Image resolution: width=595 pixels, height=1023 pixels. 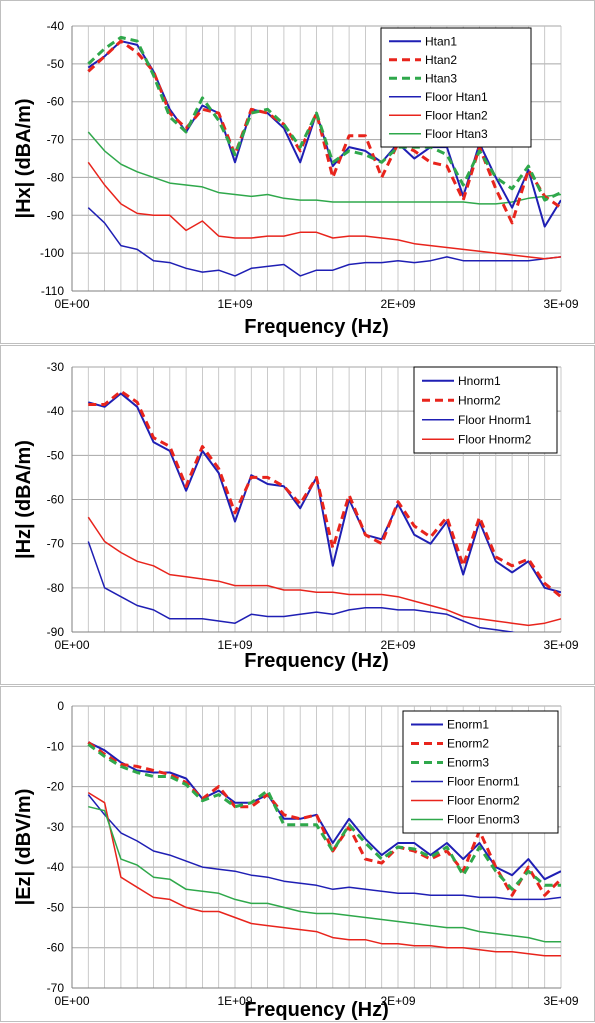 What do you see at coordinates (324, 847) in the screenshot?
I see `series-line-floor-enorm1` at bounding box center [324, 847].